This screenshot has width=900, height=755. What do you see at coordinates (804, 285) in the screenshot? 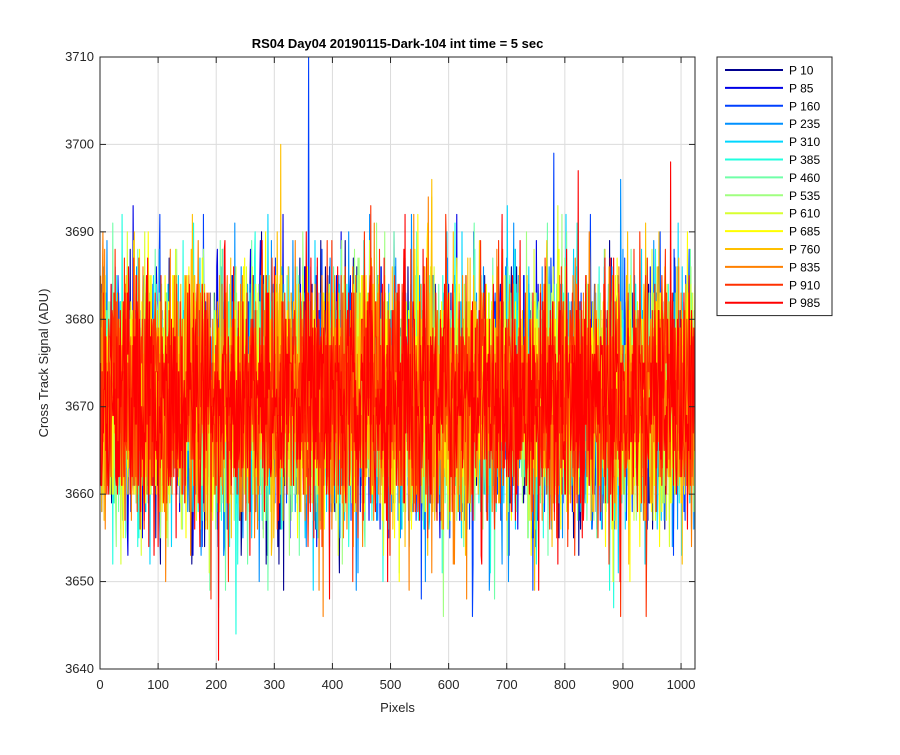
I see `legend-label: P 910` at bounding box center [804, 285].